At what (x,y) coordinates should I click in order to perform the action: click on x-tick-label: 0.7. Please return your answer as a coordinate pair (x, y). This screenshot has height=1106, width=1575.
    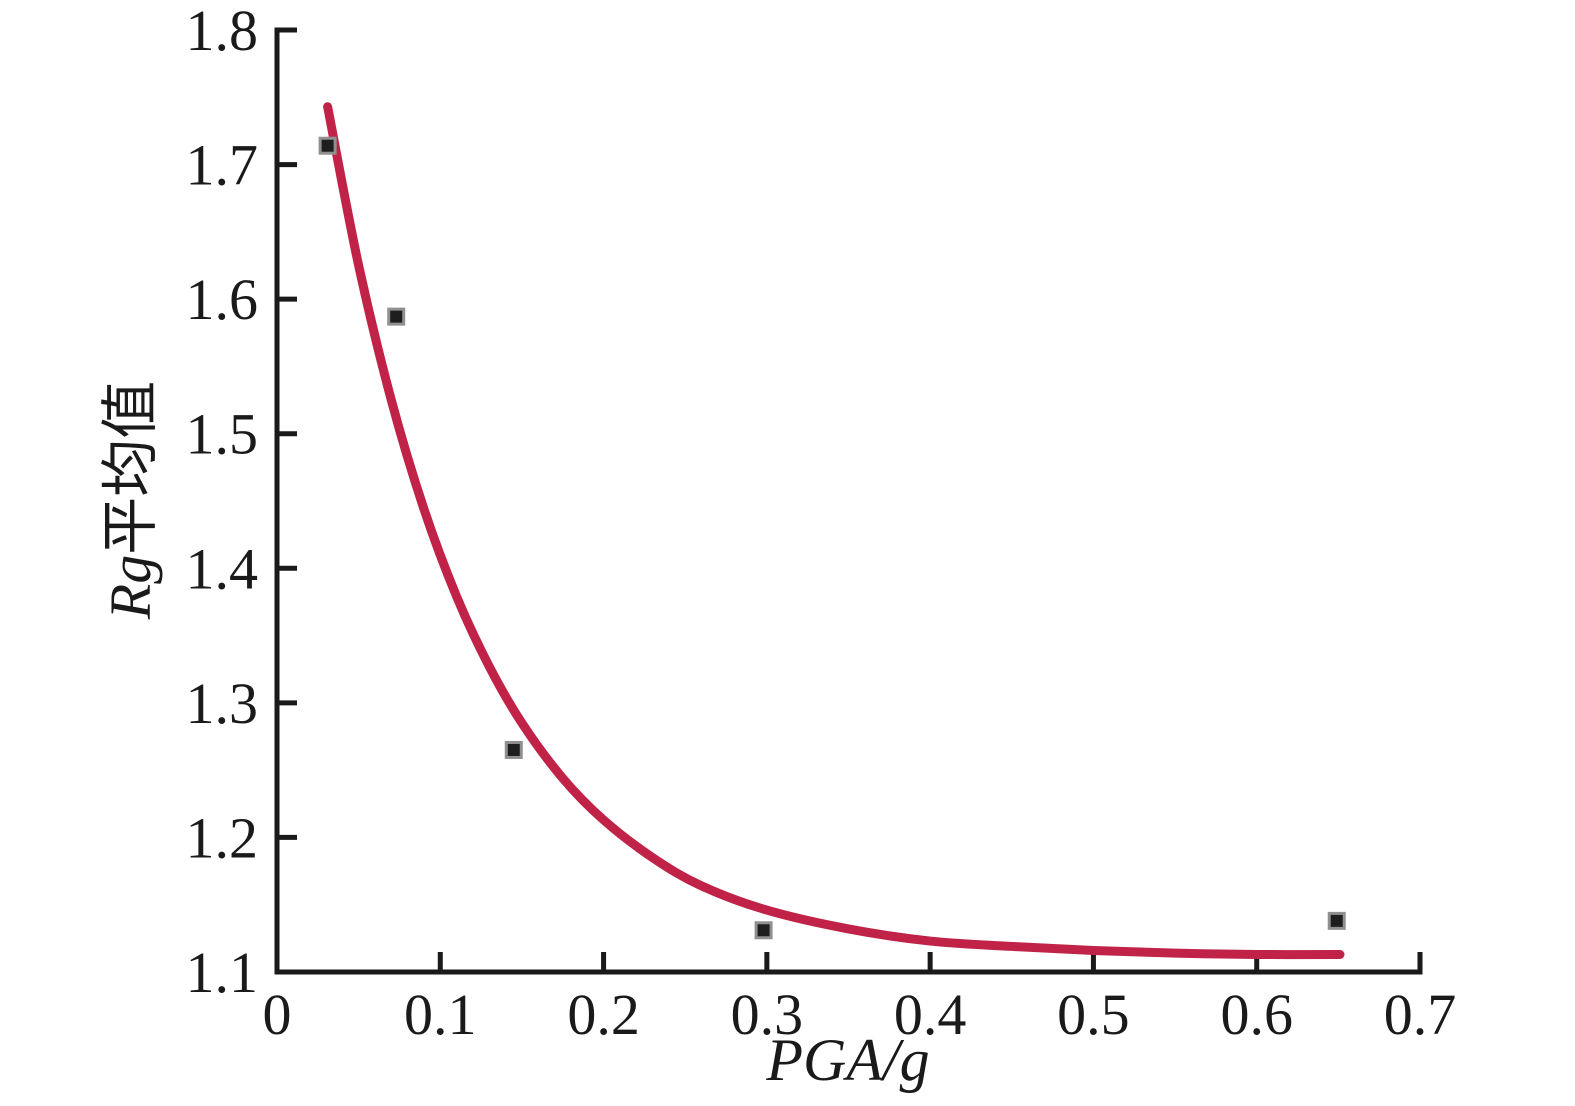
    Looking at the image, I should click on (1420, 1014).